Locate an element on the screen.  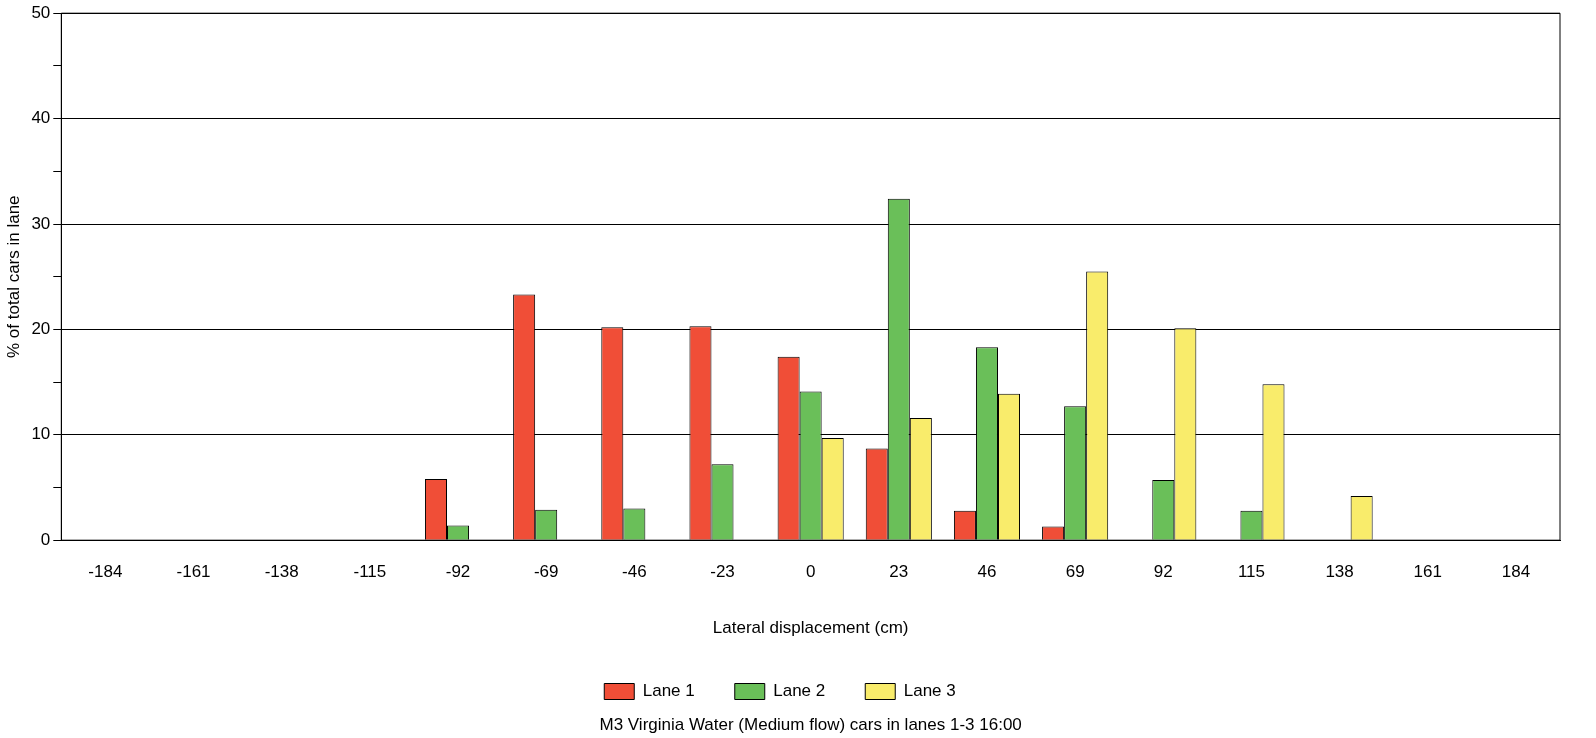
x-tick-label: -46 is located at coordinates (634, 572).